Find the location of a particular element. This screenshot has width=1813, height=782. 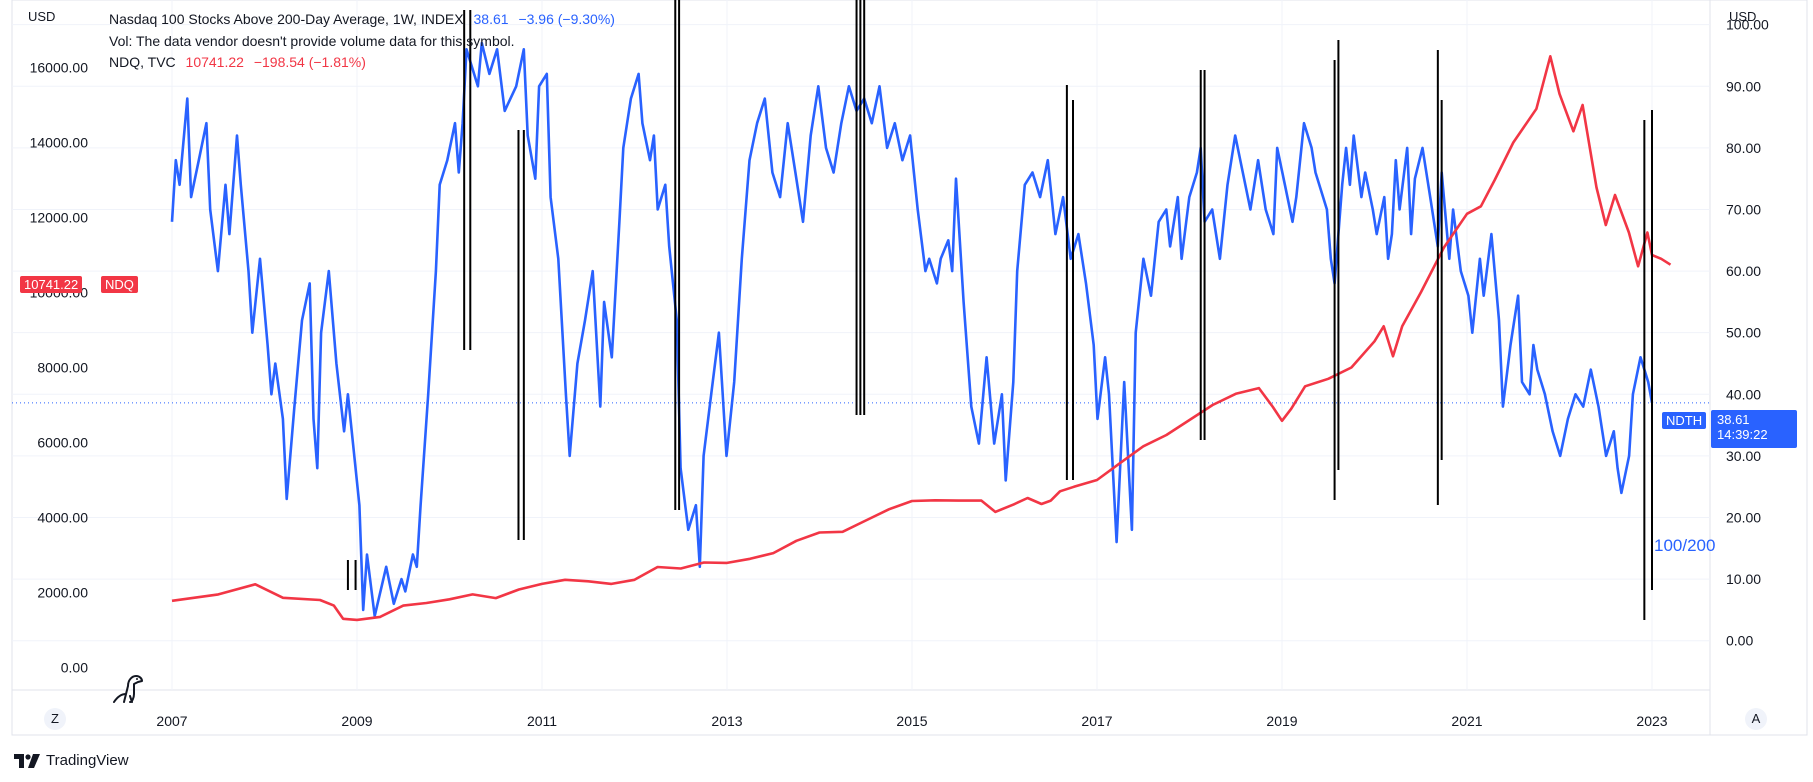

ndq-symbol-tag: NDQ is located at coordinates (119, 284).